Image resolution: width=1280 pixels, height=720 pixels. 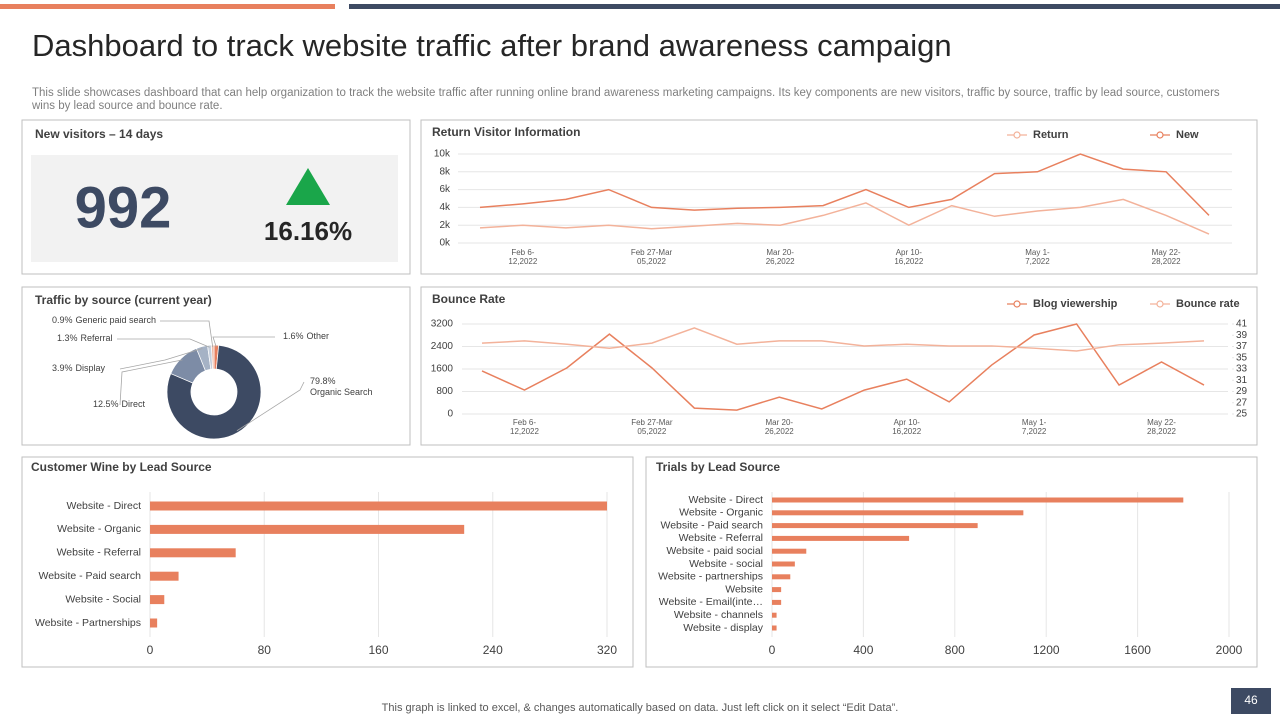 I want to click on legend-label: Return, so click(x=1051, y=135).